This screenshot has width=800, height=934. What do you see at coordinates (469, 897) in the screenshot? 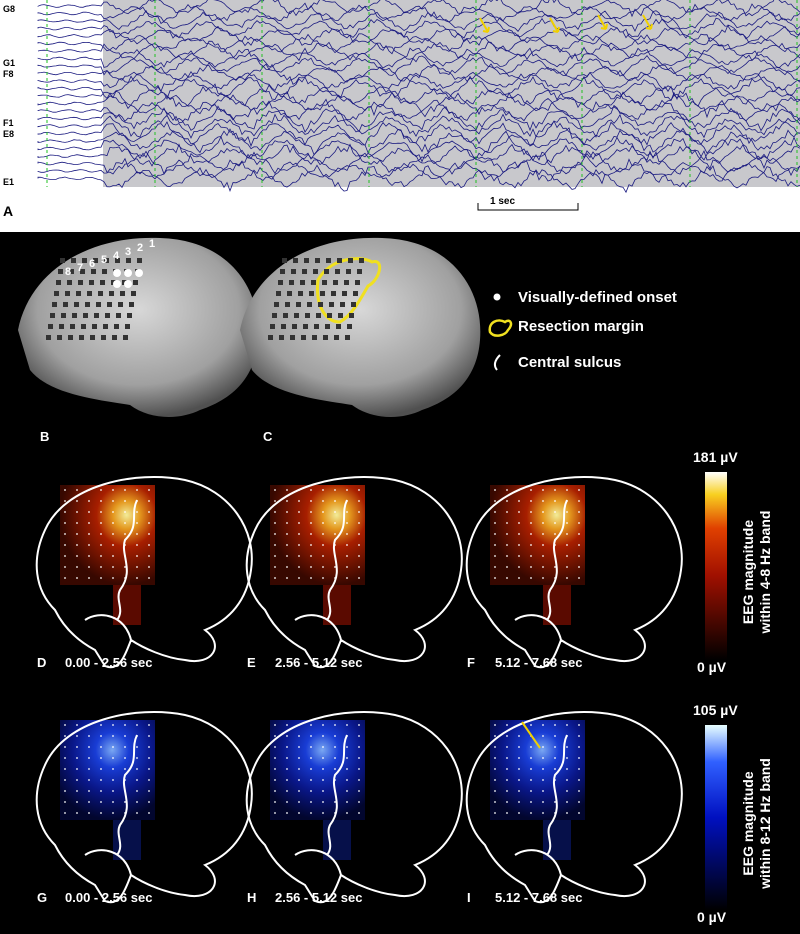
I see `panel-label: I` at bounding box center [469, 897].